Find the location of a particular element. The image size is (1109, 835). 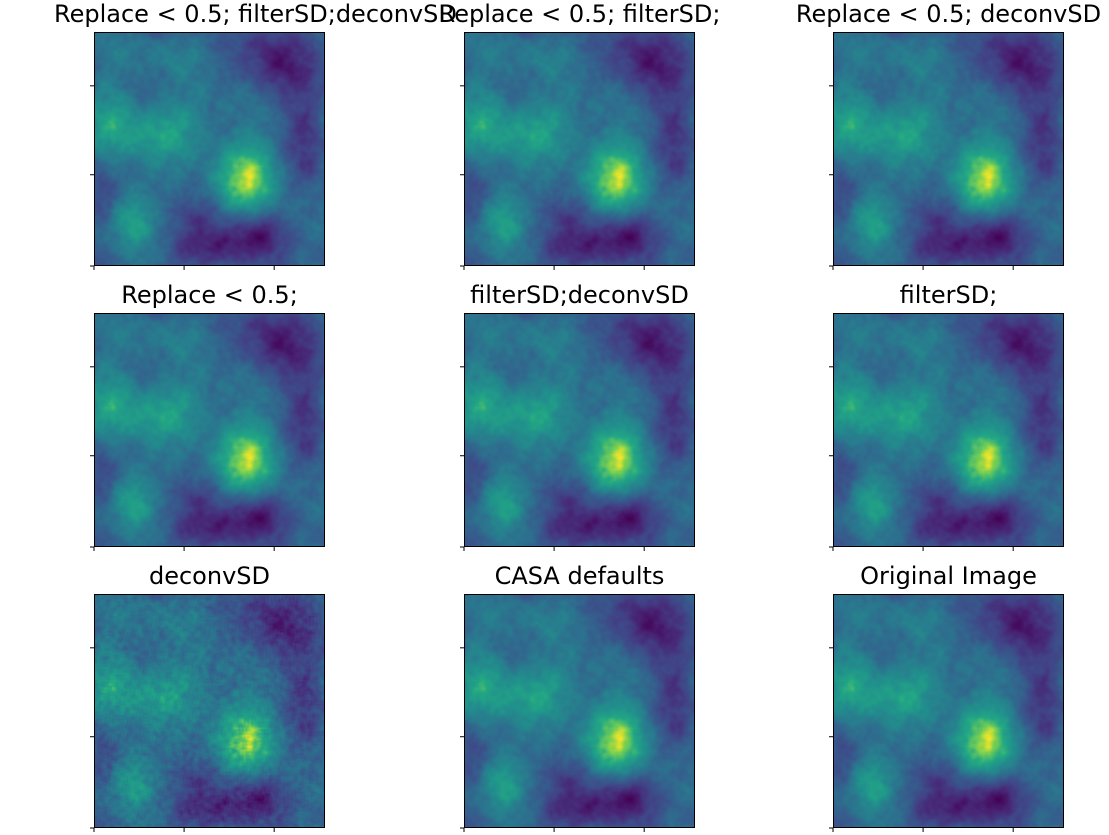

panel-title: filterSD; is located at coordinates (948, 295).